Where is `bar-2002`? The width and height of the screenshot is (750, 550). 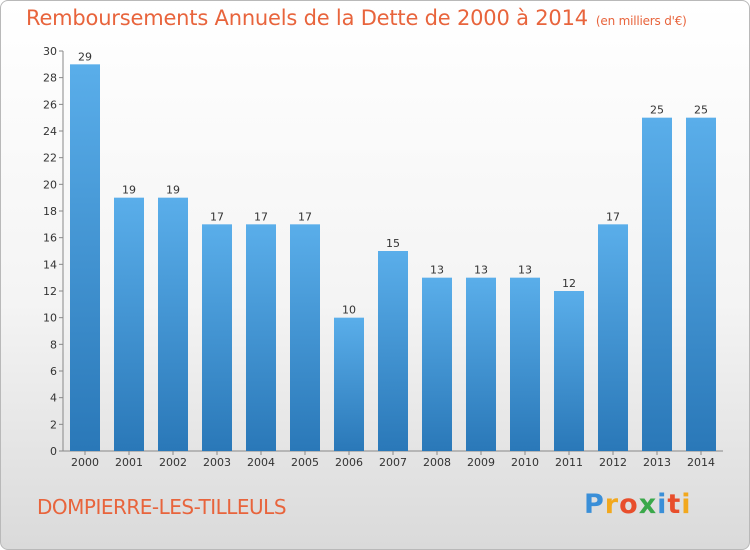
bar-2002 is located at coordinates (173, 324).